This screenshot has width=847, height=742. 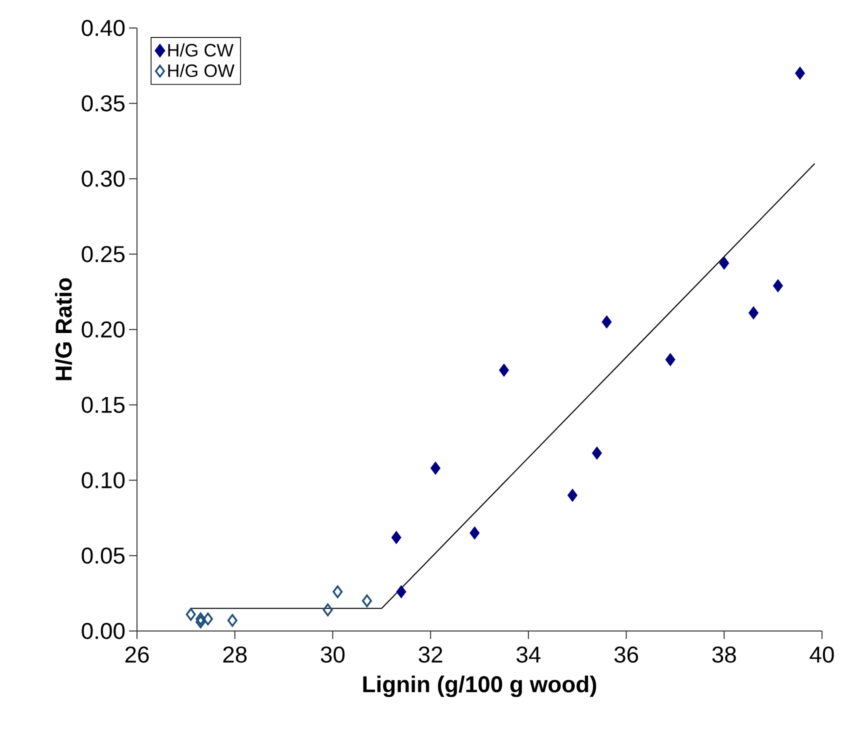 I want to click on y-tick-label: 0.30, so click(x=103, y=178).